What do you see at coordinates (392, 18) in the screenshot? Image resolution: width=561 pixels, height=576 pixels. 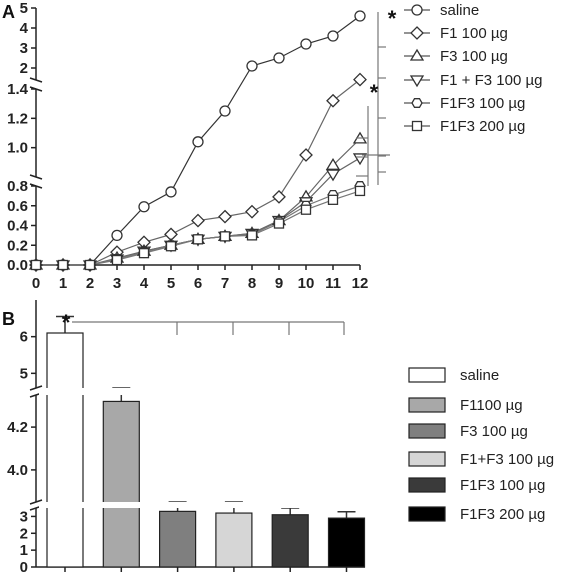 I see `significance-star-a1: *` at bounding box center [392, 18].